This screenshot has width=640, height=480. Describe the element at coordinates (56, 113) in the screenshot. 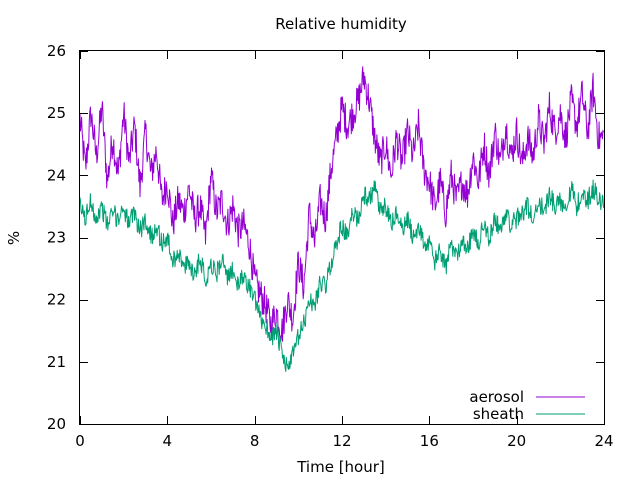

I see `y-tick-label: 25` at that location.